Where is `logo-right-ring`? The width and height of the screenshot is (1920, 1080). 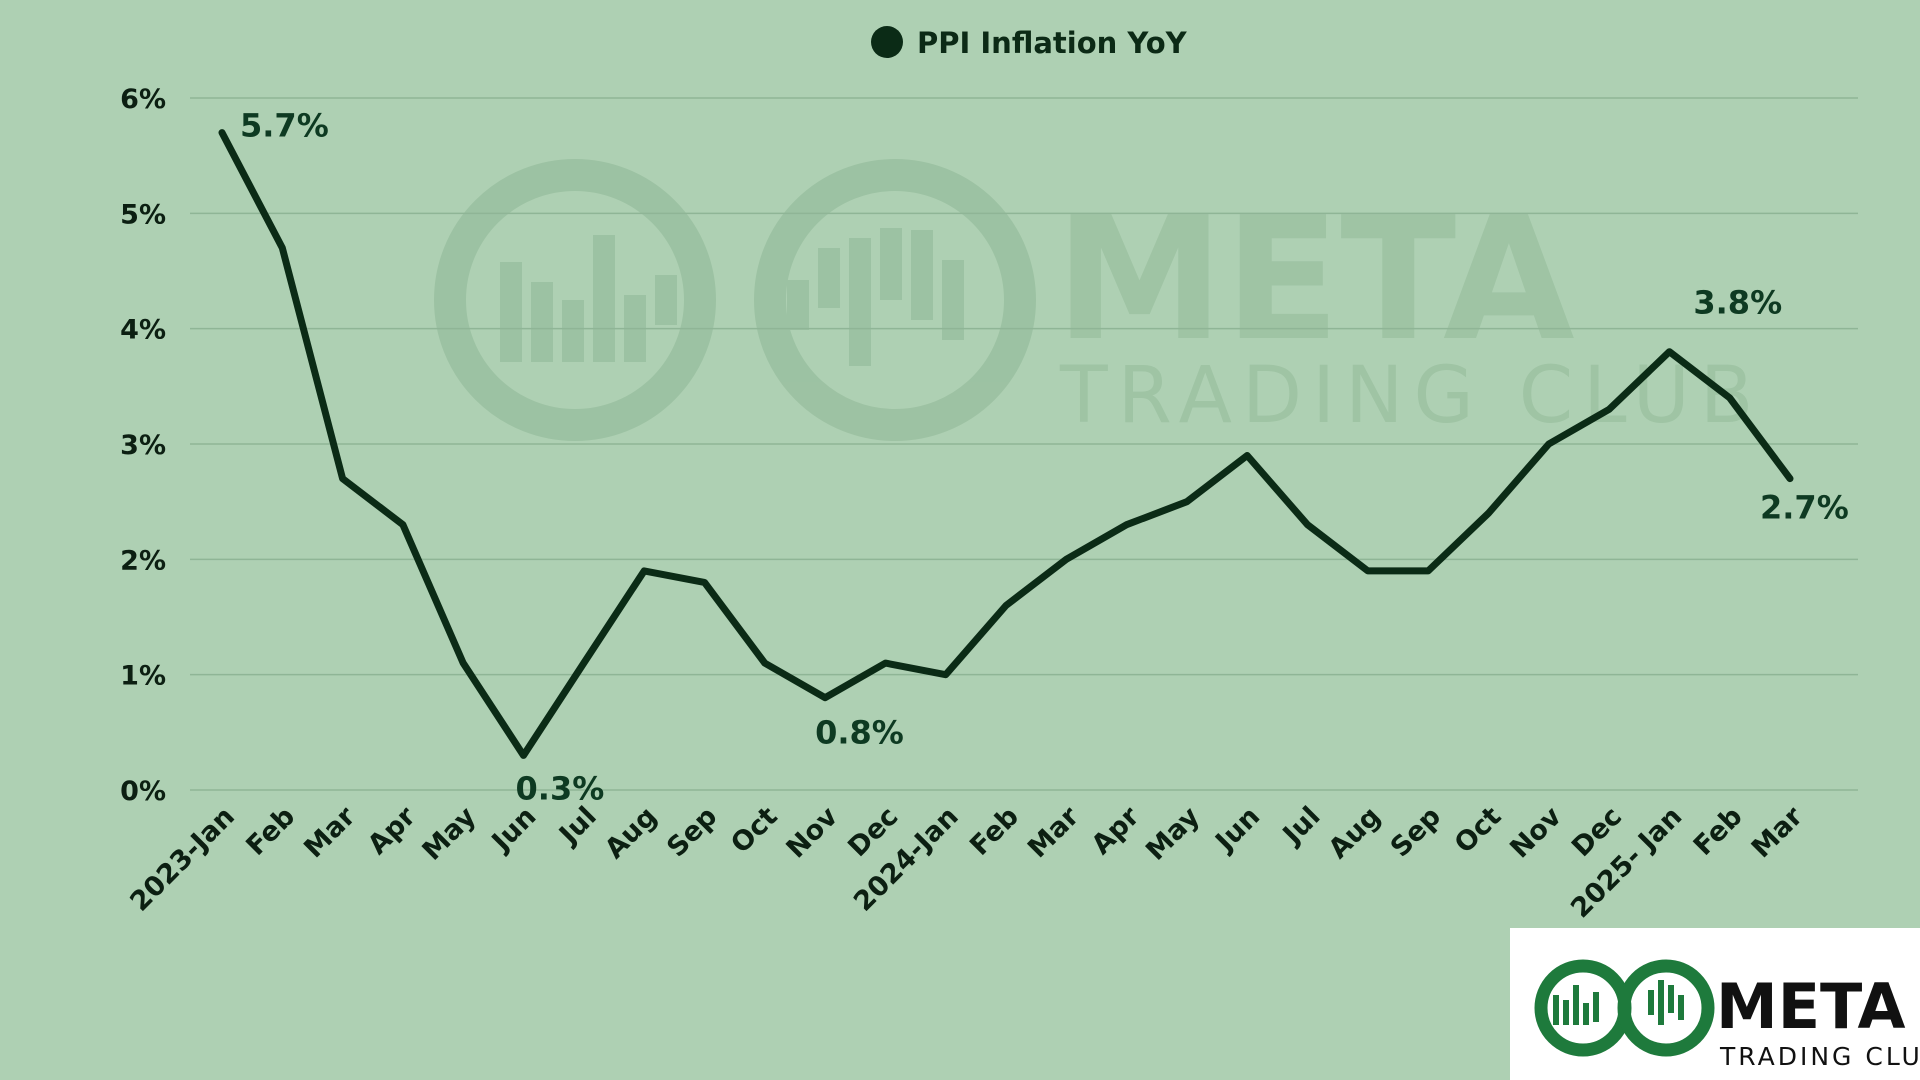
logo-right-ring is located at coordinates (1666, 1008).